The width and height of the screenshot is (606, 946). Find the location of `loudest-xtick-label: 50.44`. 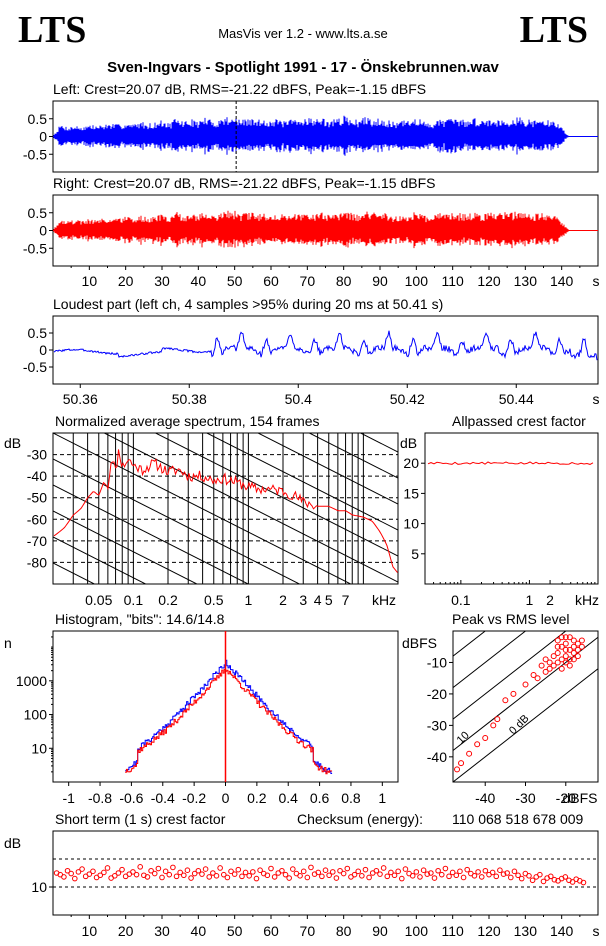

loudest-xtick-label: 50.44 is located at coordinates (516, 399).